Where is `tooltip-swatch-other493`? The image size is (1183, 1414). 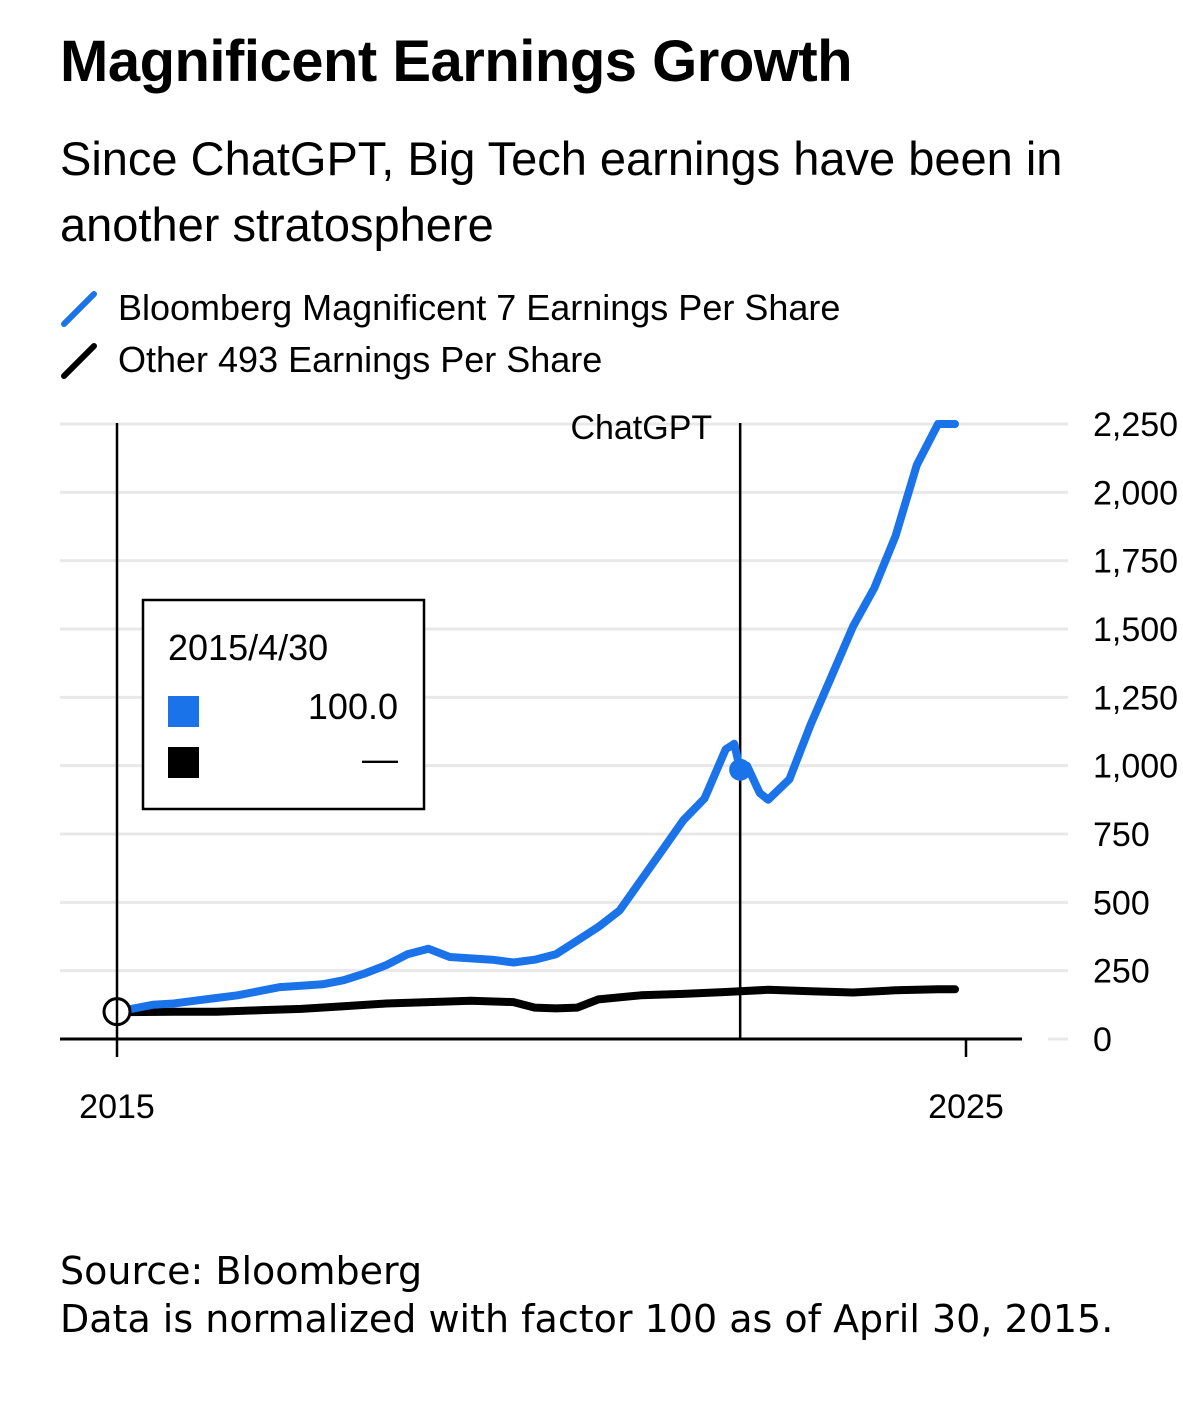 tooltip-swatch-other493 is located at coordinates (183, 762).